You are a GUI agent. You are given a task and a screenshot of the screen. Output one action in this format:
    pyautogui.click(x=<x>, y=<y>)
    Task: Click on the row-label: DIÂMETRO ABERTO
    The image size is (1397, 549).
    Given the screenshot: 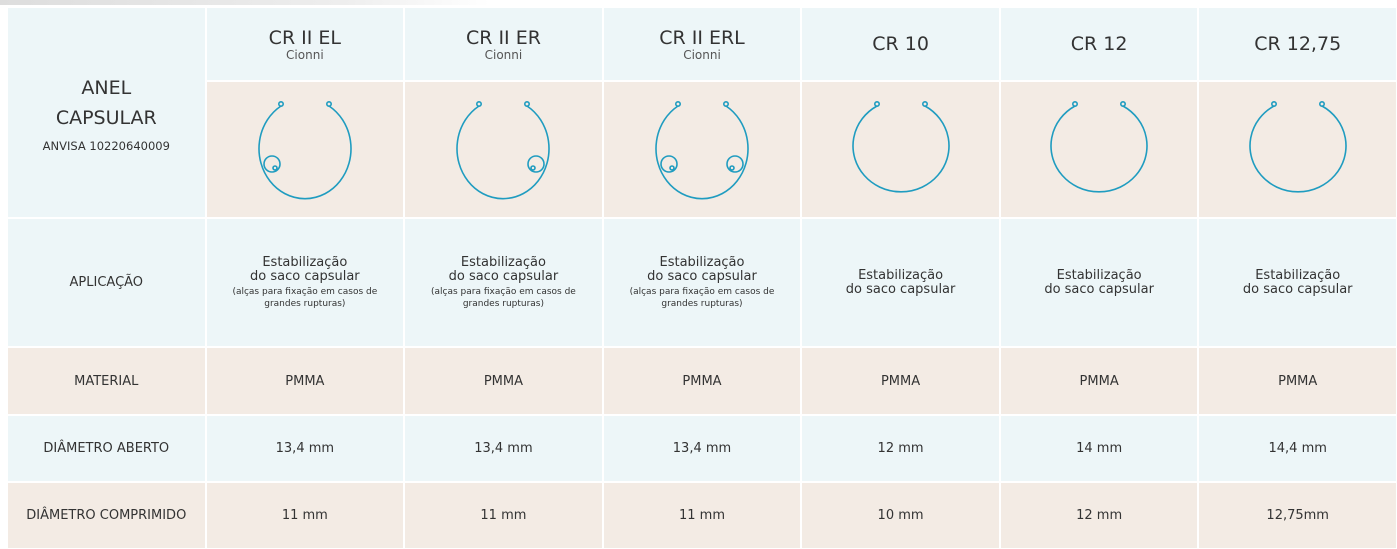 What is the action you would take?
    pyautogui.click(x=106, y=448)
    